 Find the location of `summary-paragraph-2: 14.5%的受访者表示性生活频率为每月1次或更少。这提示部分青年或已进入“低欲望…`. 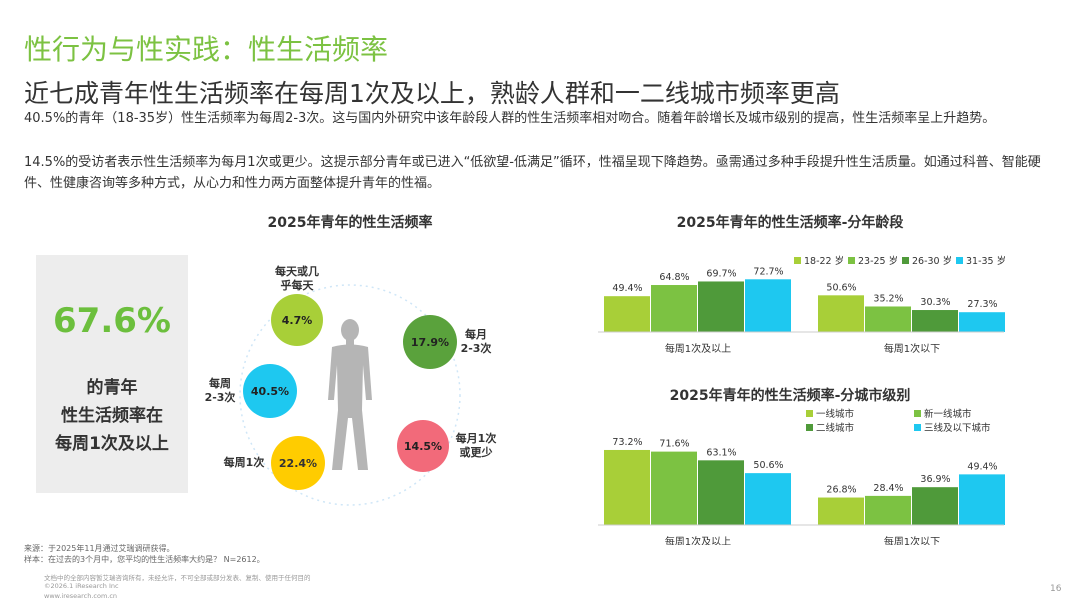

summary-paragraph-2: 14.5%的受访者表示性生活频率为每月1次或更少。这提示部分青年或已进入“低欲望… is located at coordinates (532, 173).